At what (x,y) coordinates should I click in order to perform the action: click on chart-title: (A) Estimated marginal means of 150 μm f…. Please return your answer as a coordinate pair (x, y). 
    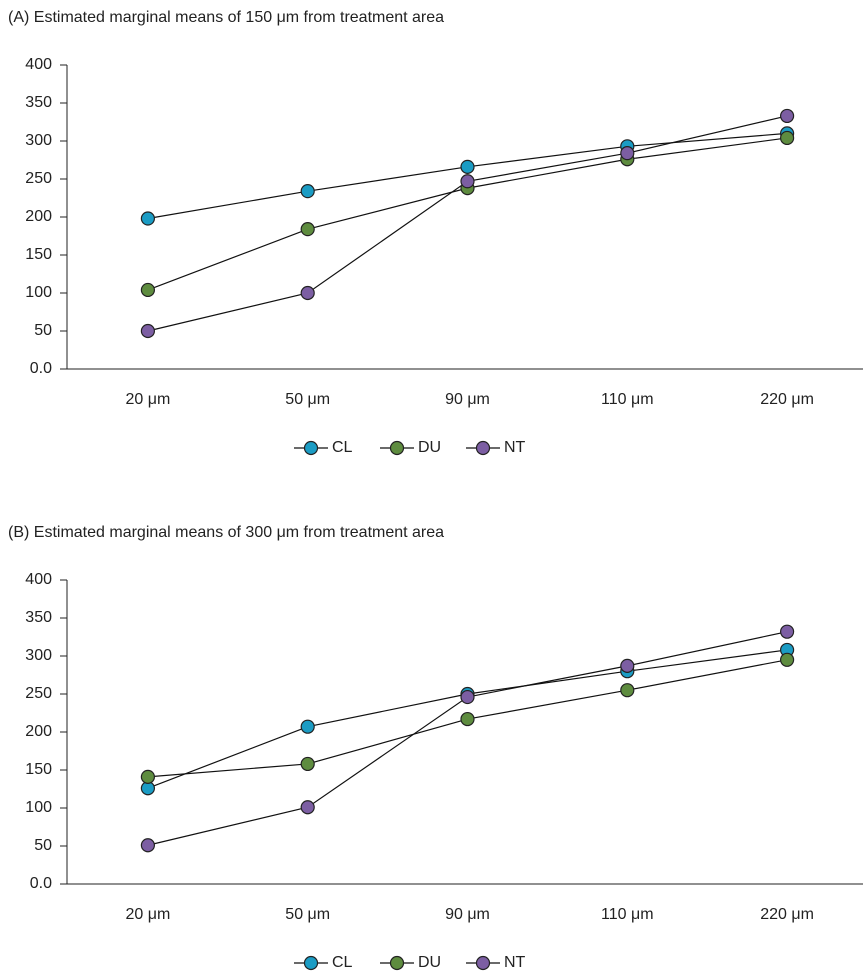
    Looking at the image, I should click on (226, 17).